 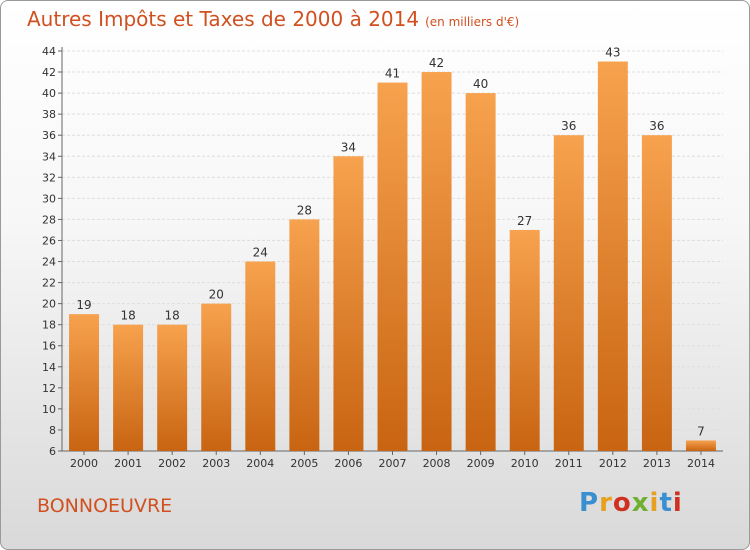 I want to click on x-tick-label: 2007, so click(x=393, y=463).